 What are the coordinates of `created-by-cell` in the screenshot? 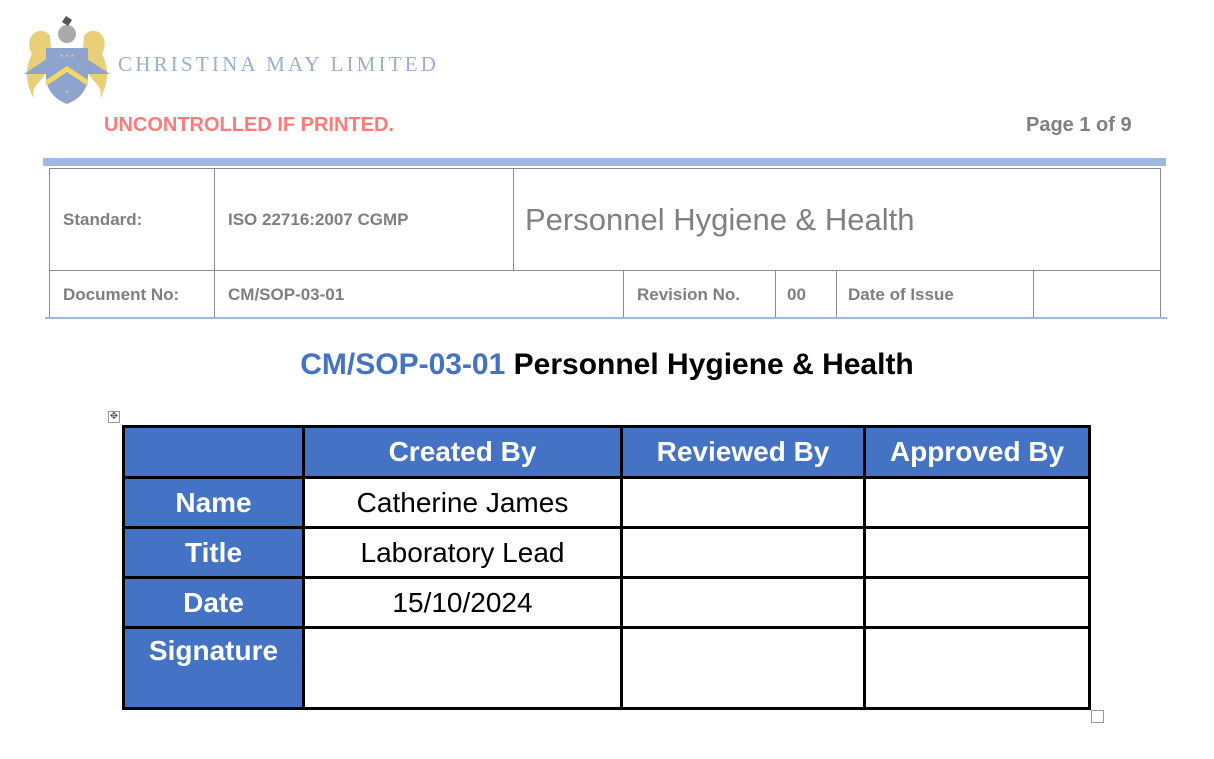 It's located at (462, 668).